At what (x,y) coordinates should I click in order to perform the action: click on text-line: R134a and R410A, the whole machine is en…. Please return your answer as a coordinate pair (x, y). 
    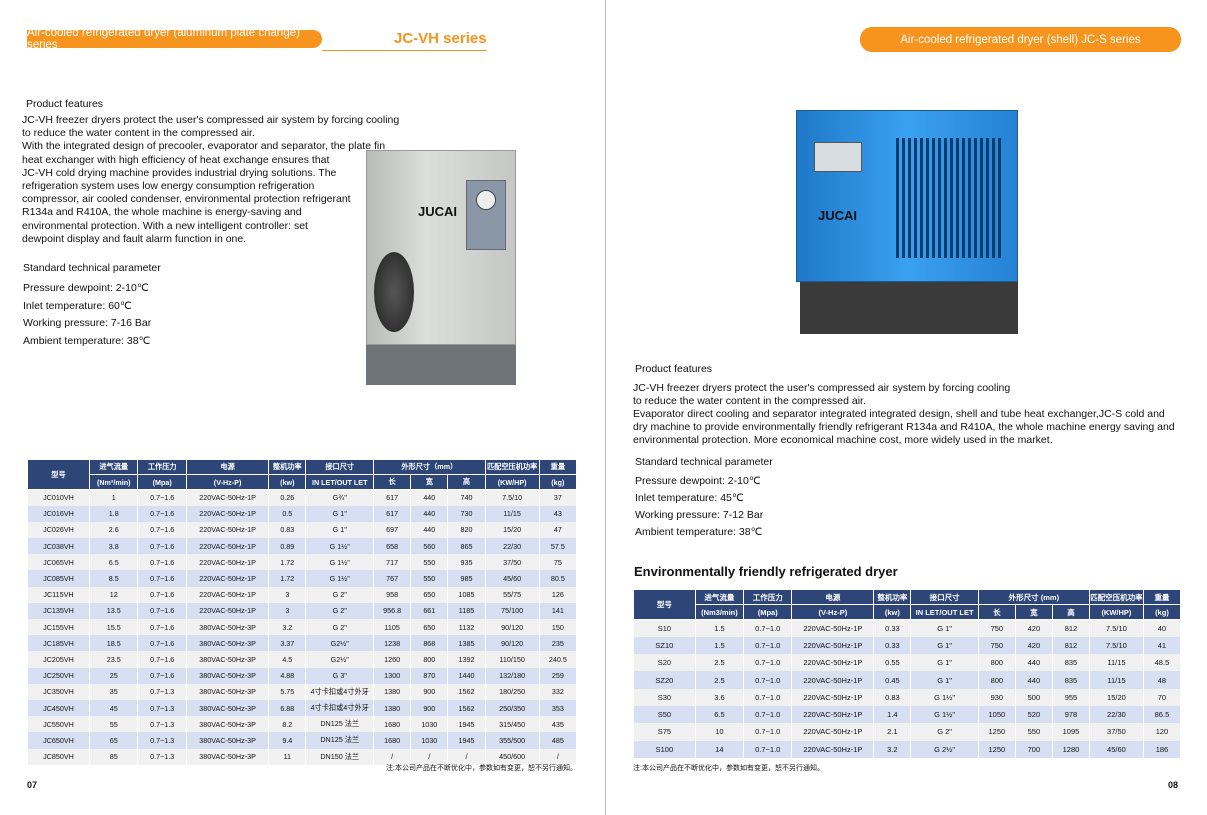
    Looking at the image, I should click on (162, 212).